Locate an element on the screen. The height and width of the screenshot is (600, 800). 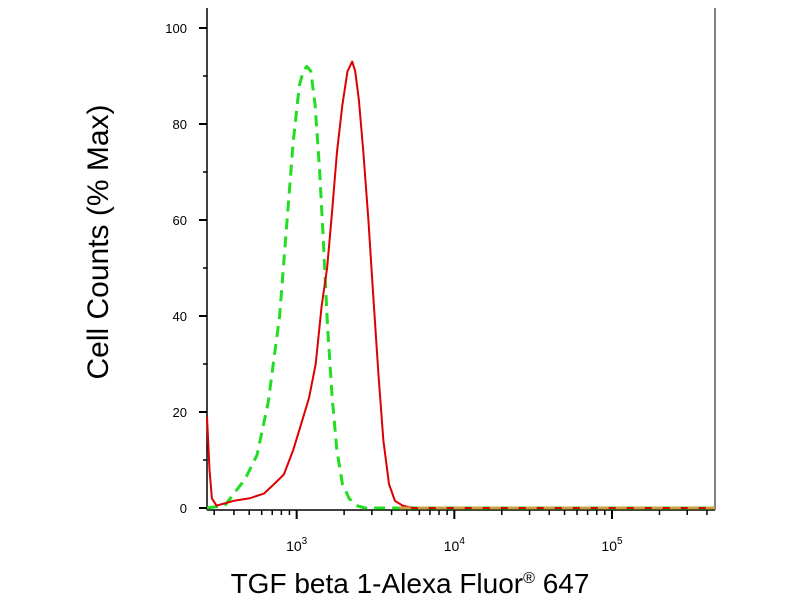
x-axis-label-main: TGF beta 1-Alexa Fluor is located at coordinates (377, 583).